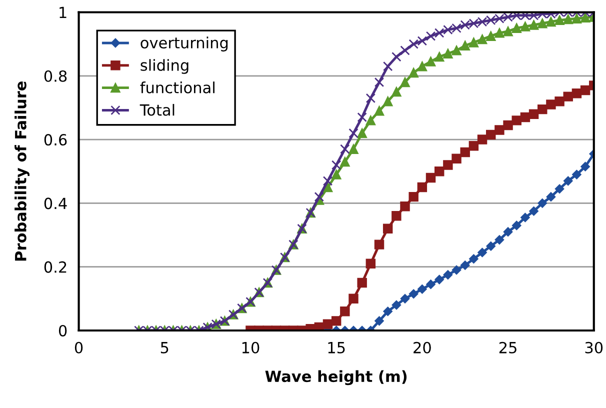 The image size is (606, 408). What do you see at coordinates (78, 348) in the screenshot?
I see `x-tick-label: 0` at bounding box center [78, 348].